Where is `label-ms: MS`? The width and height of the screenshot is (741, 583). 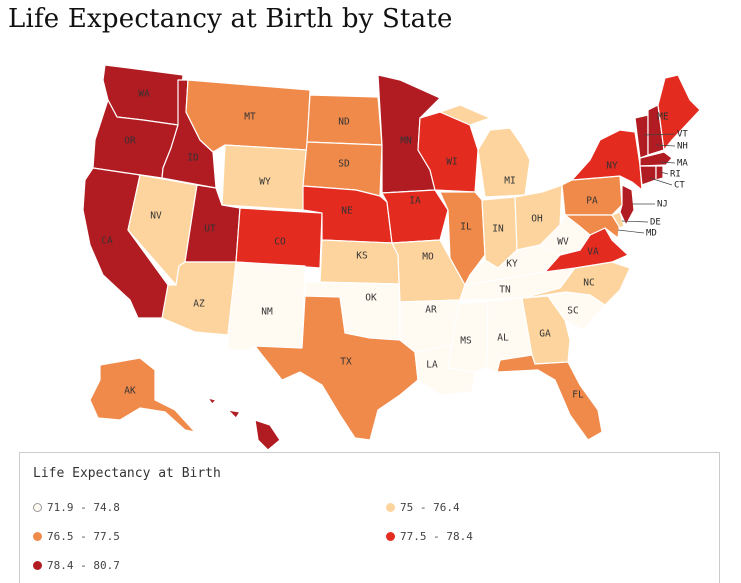
label-ms: MS is located at coordinates (466, 341).